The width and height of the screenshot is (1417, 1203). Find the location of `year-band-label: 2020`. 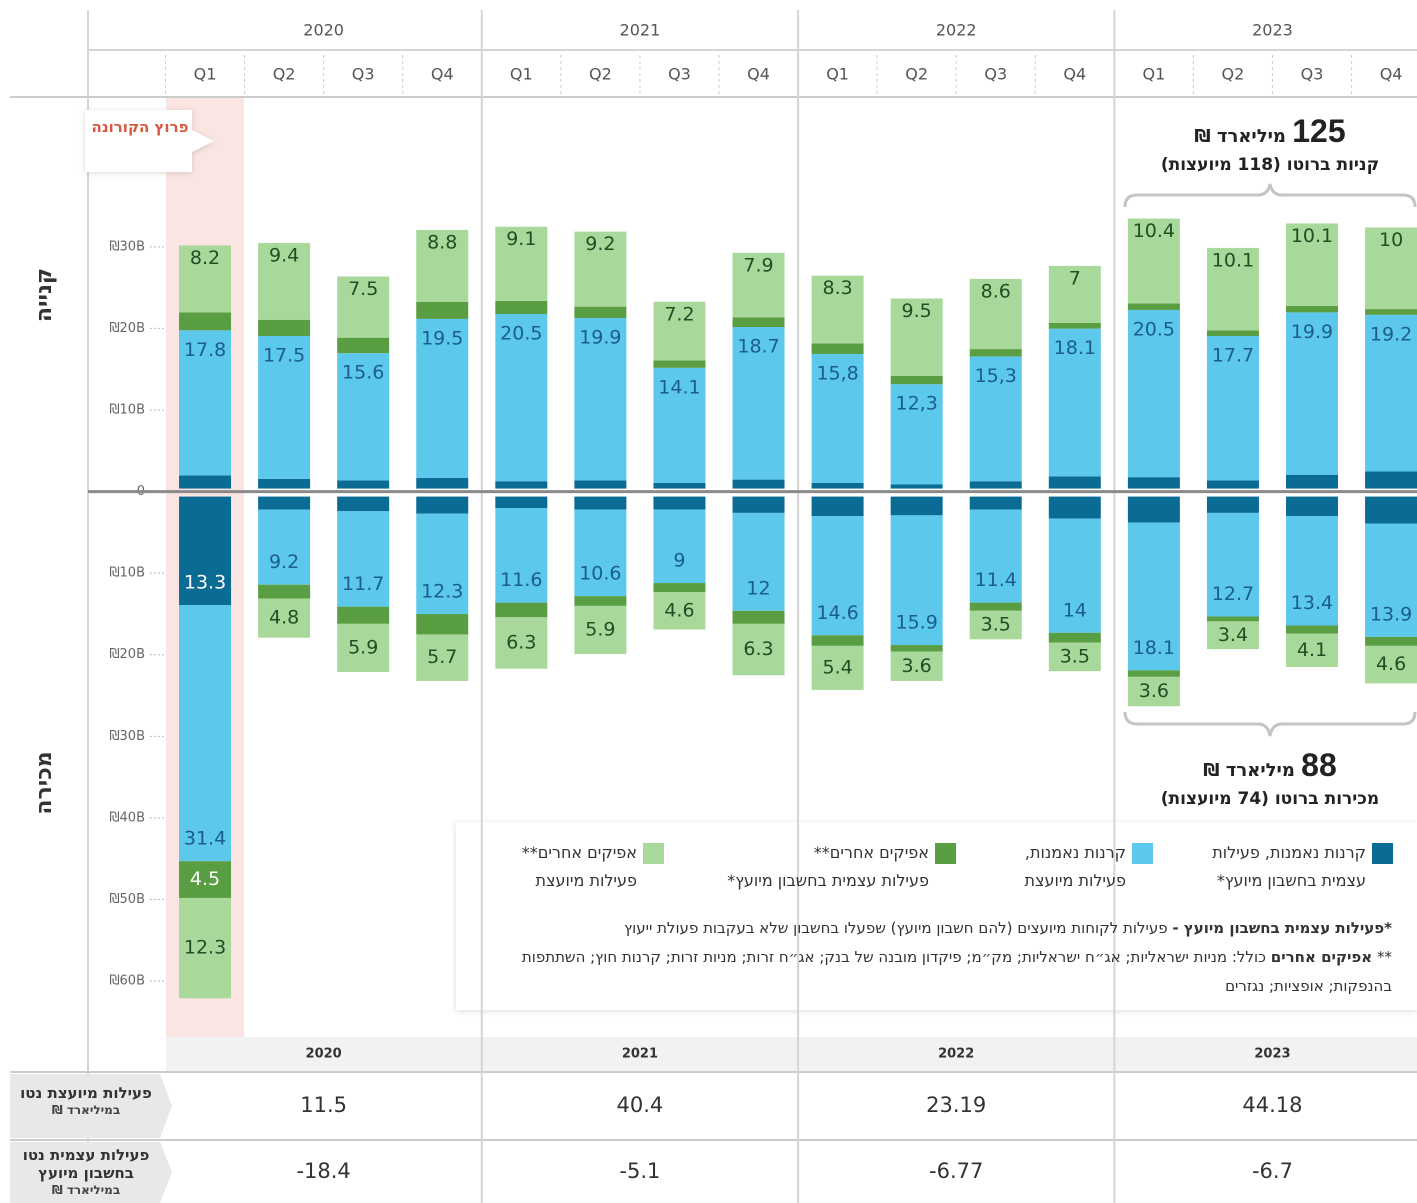

year-band-label: 2020 is located at coordinates (324, 1054).